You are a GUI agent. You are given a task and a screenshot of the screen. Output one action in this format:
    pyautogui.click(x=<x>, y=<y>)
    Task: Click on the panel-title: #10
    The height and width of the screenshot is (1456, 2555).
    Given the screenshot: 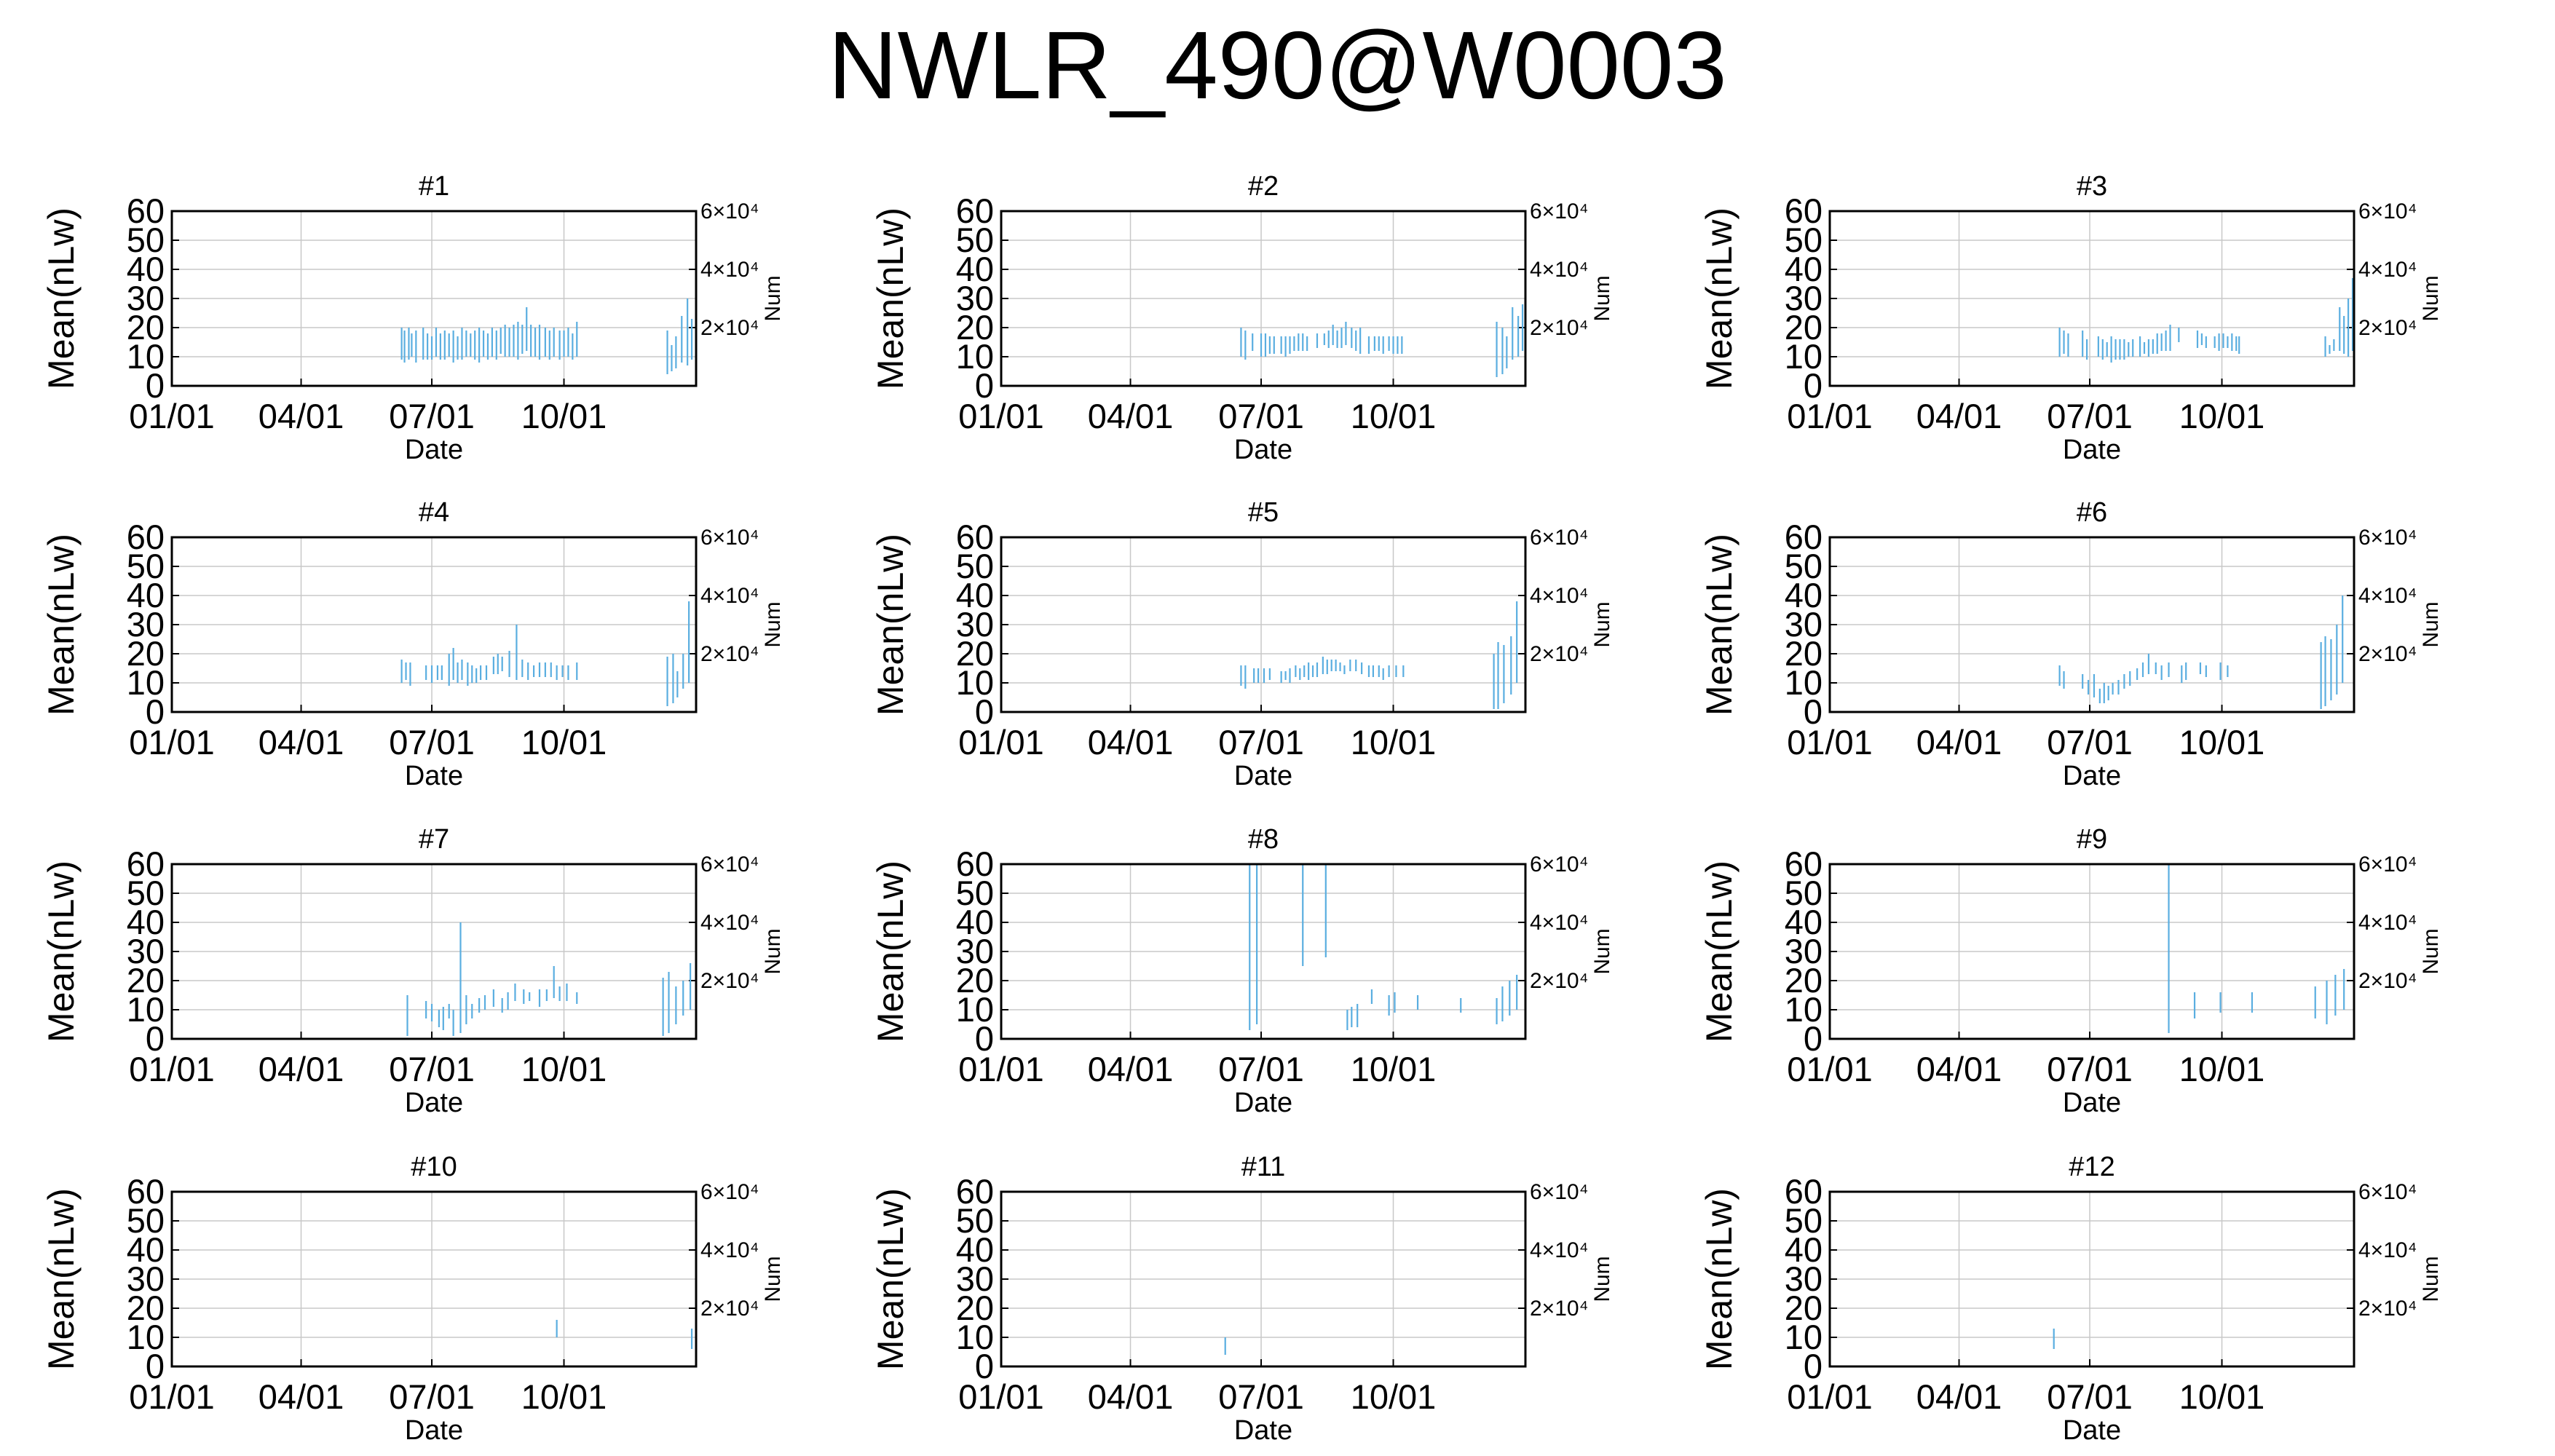 What is the action you would take?
    pyautogui.click(x=434, y=1167)
    